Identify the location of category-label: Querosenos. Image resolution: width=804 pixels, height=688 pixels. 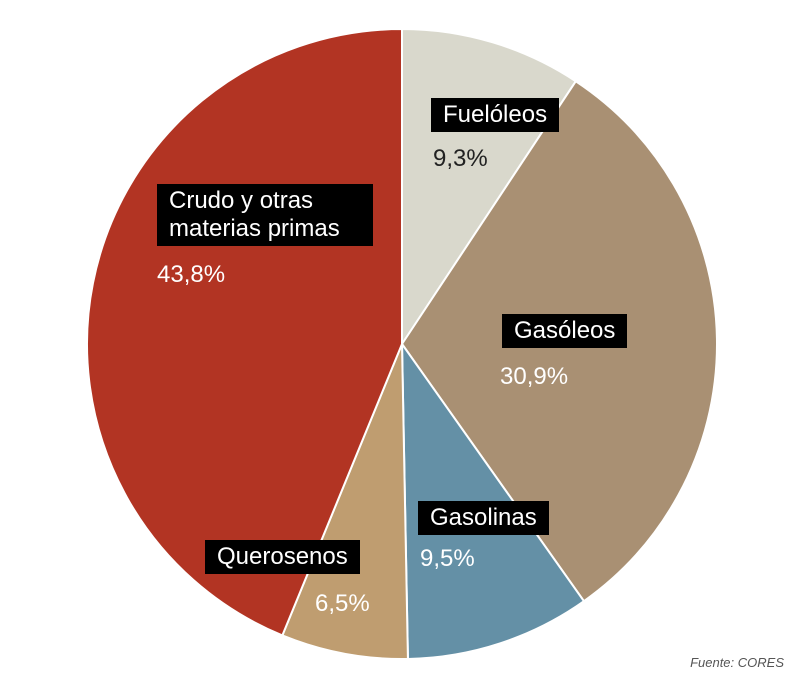
(282, 557).